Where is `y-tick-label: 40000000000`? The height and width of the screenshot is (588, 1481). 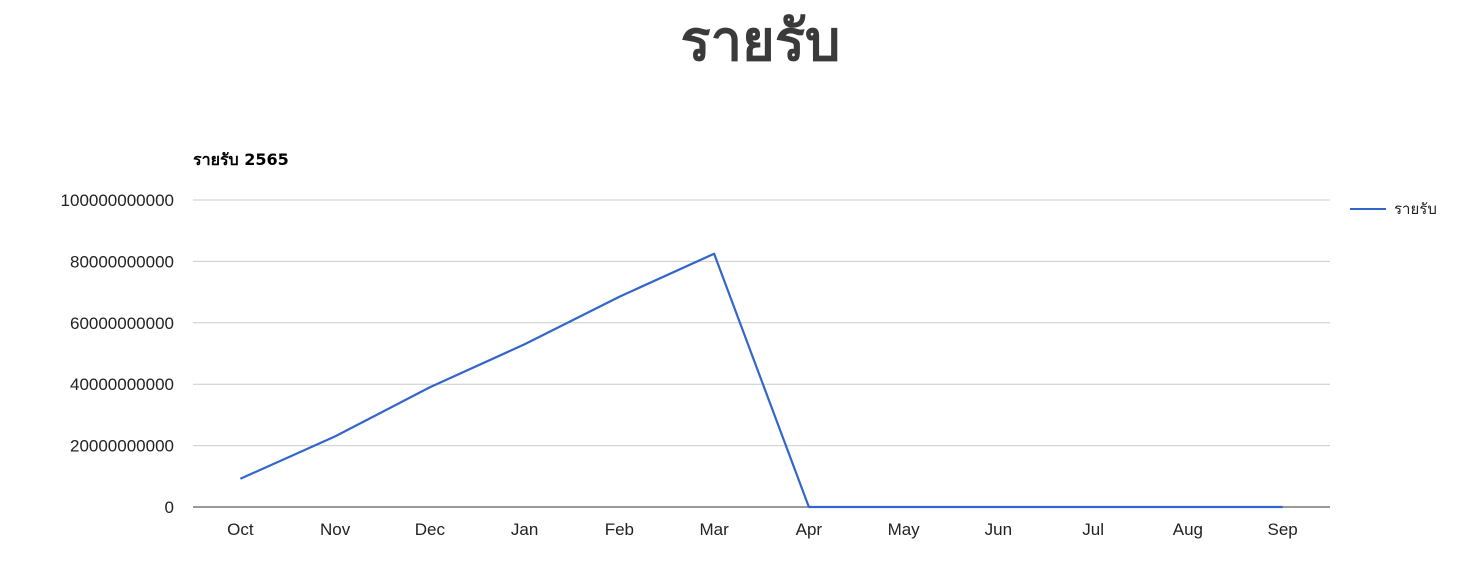
y-tick-label: 40000000000 is located at coordinates (122, 384).